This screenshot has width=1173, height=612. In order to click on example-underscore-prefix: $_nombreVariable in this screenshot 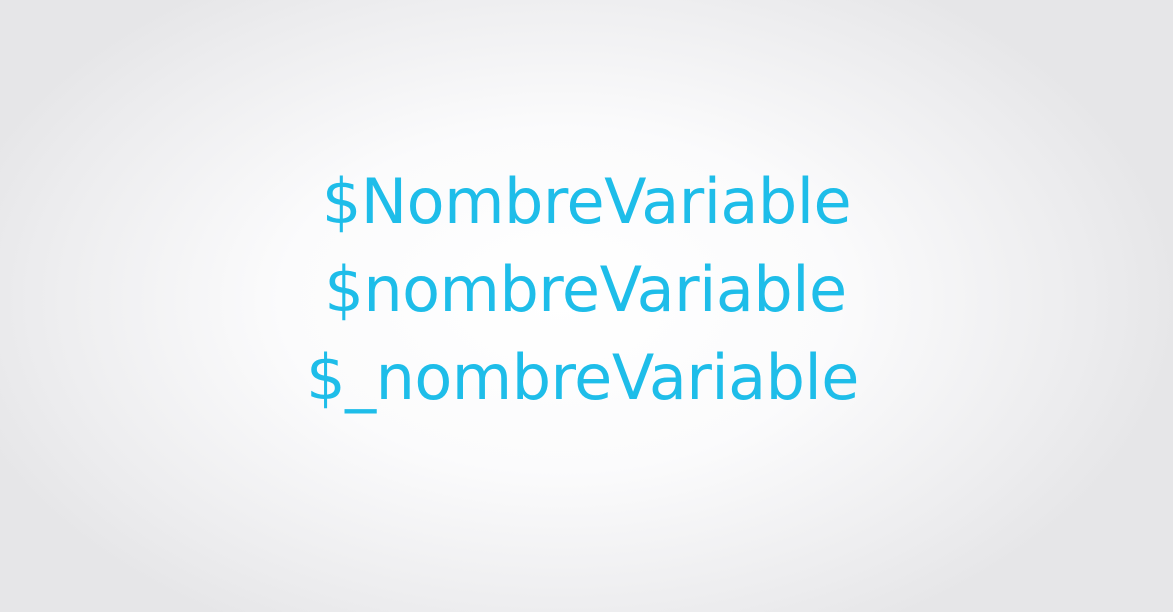, I will do `click(582, 377)`.